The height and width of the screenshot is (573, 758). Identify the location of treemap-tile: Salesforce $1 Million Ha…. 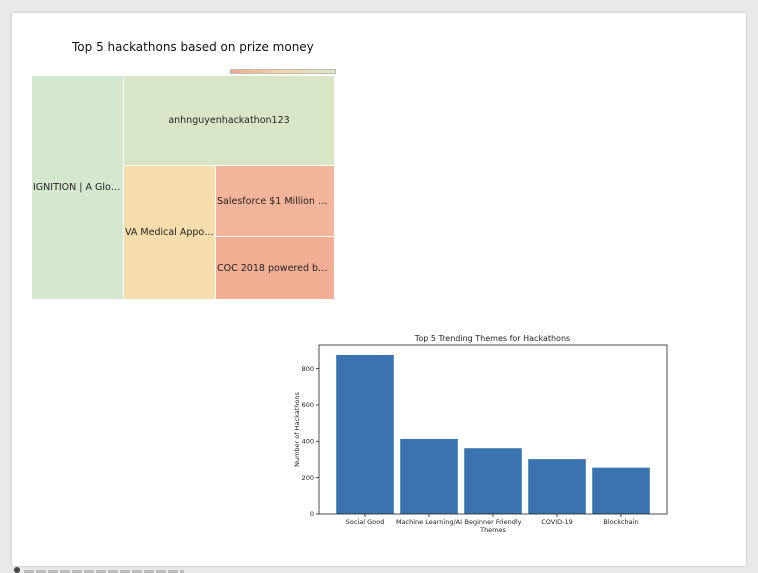
(275, 201).